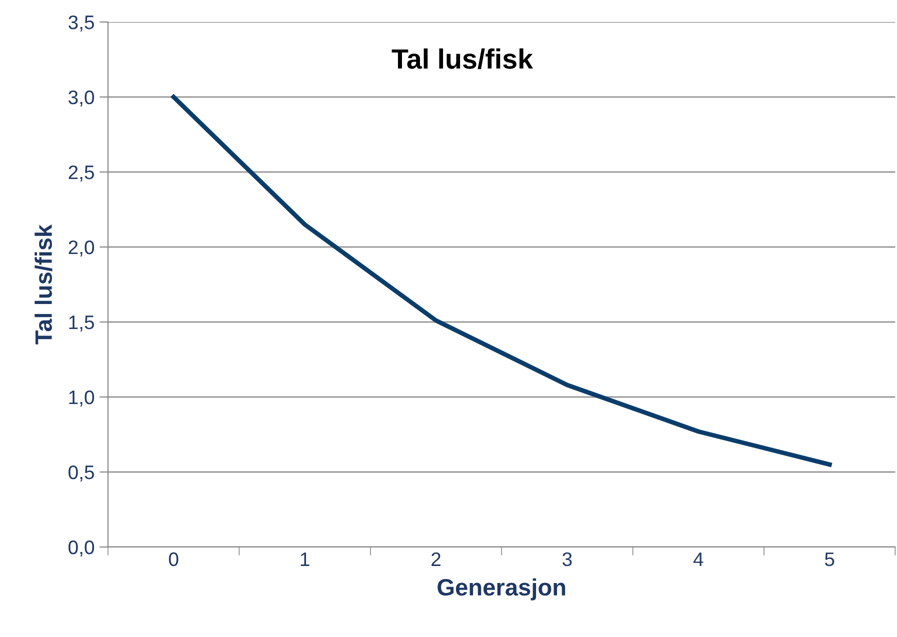 This screenshot has height=637, width=897. What do you see at coordinates (81, 98) in the screenshot?
I see `y-tick-label: 3,0` at bounding box center [81, 98].